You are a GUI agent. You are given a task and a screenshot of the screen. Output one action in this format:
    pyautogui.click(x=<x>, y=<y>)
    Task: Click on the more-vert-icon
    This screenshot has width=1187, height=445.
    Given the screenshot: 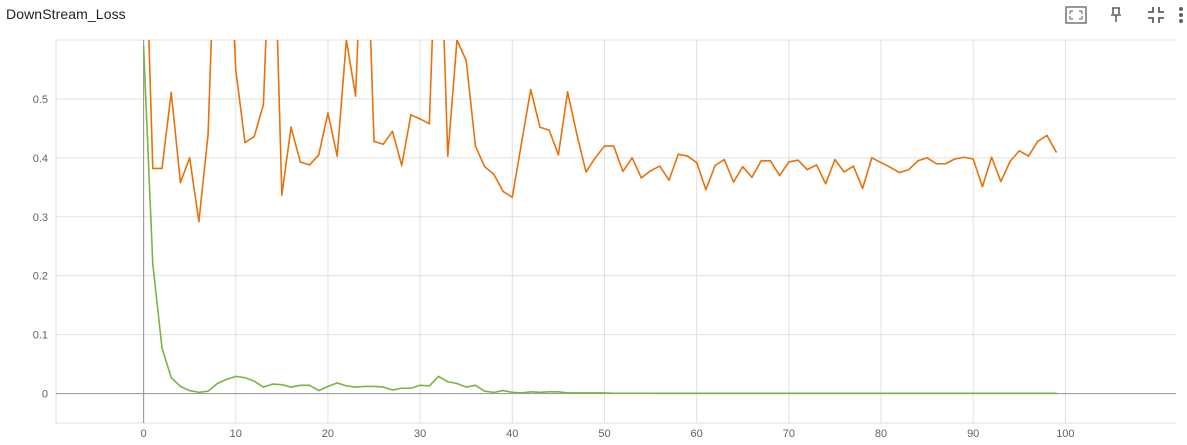 What is the action you would take?
    pyautogui.click(x=1181, y=17)
    